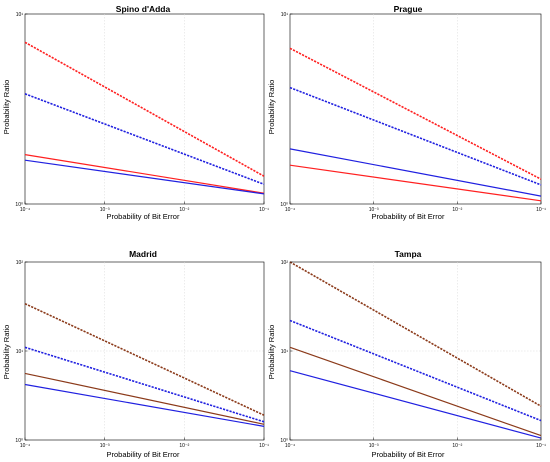 This screenshot has width=550, height=462. What do you see at coordinates (408, 254) in the screenshot?
I see `chart-title: Tampa` at bounding box center [408, 254].